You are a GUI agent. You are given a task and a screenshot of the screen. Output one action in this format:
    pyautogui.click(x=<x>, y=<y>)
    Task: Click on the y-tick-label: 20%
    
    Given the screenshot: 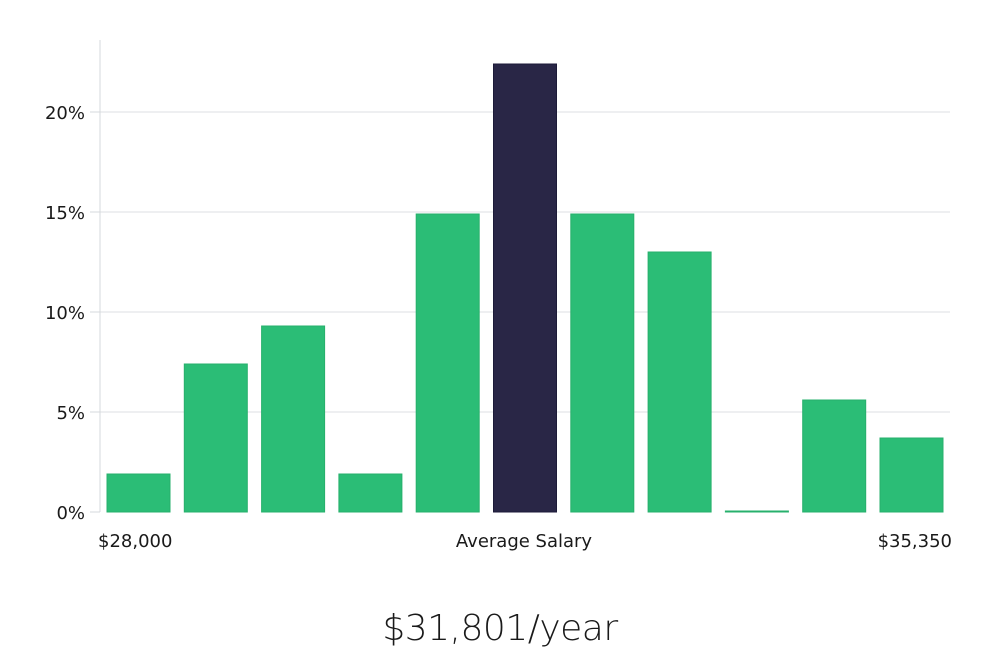 What is the action you would take?
    pyautogui.click(x=65, y=113)
    